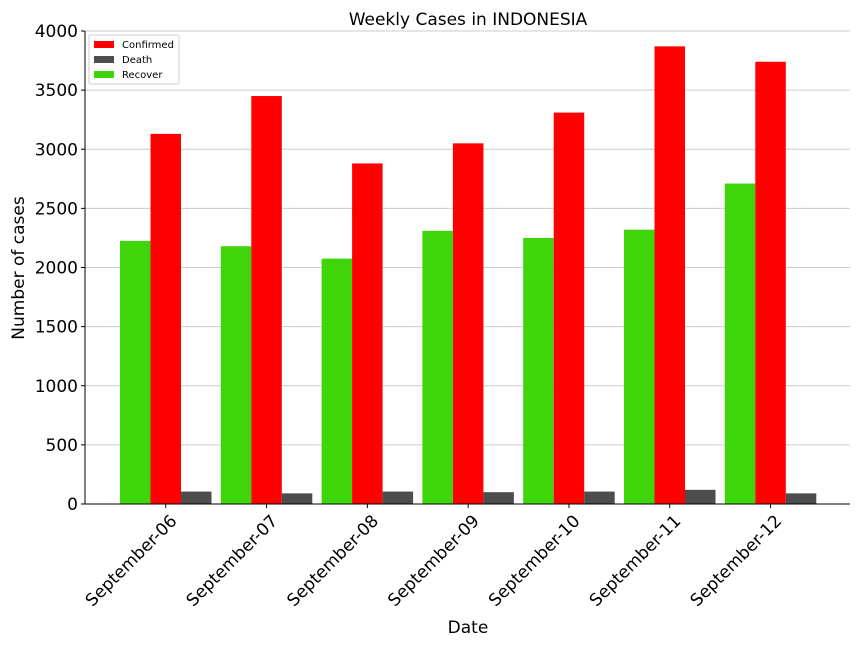 This screenshot has height=648, width=864. I want to click on legend-label-confirmed: Confirmed, so click(148, 45).